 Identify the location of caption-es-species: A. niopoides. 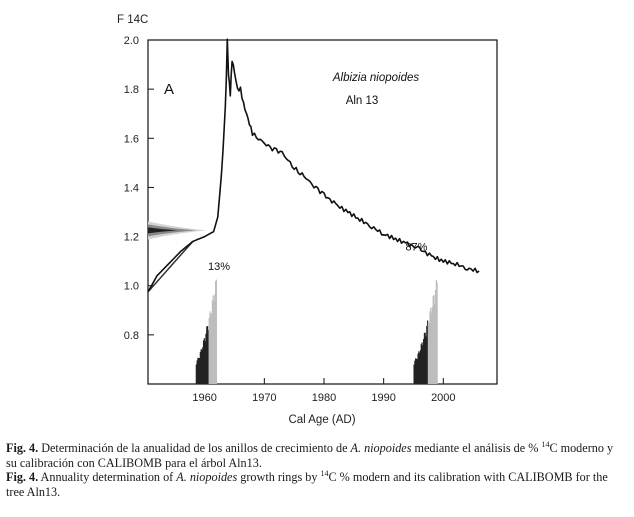
(381, 448).